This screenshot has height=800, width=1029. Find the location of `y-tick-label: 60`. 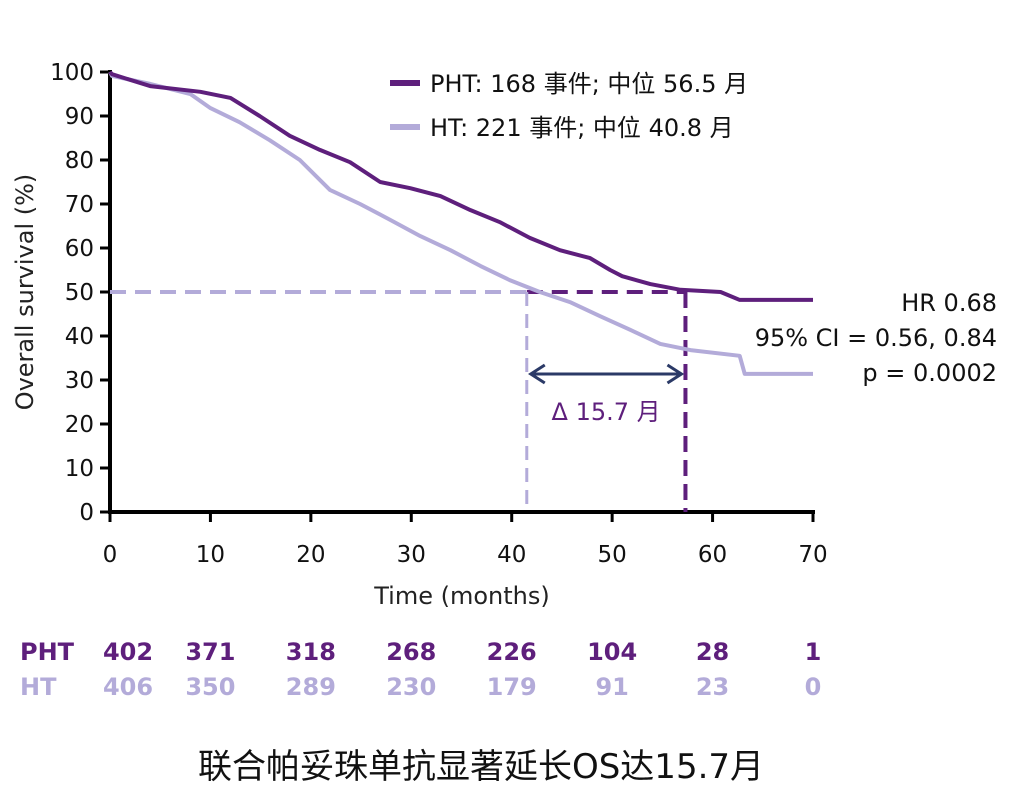

y-tick-label: 60 is located at coordinates (79, 249).